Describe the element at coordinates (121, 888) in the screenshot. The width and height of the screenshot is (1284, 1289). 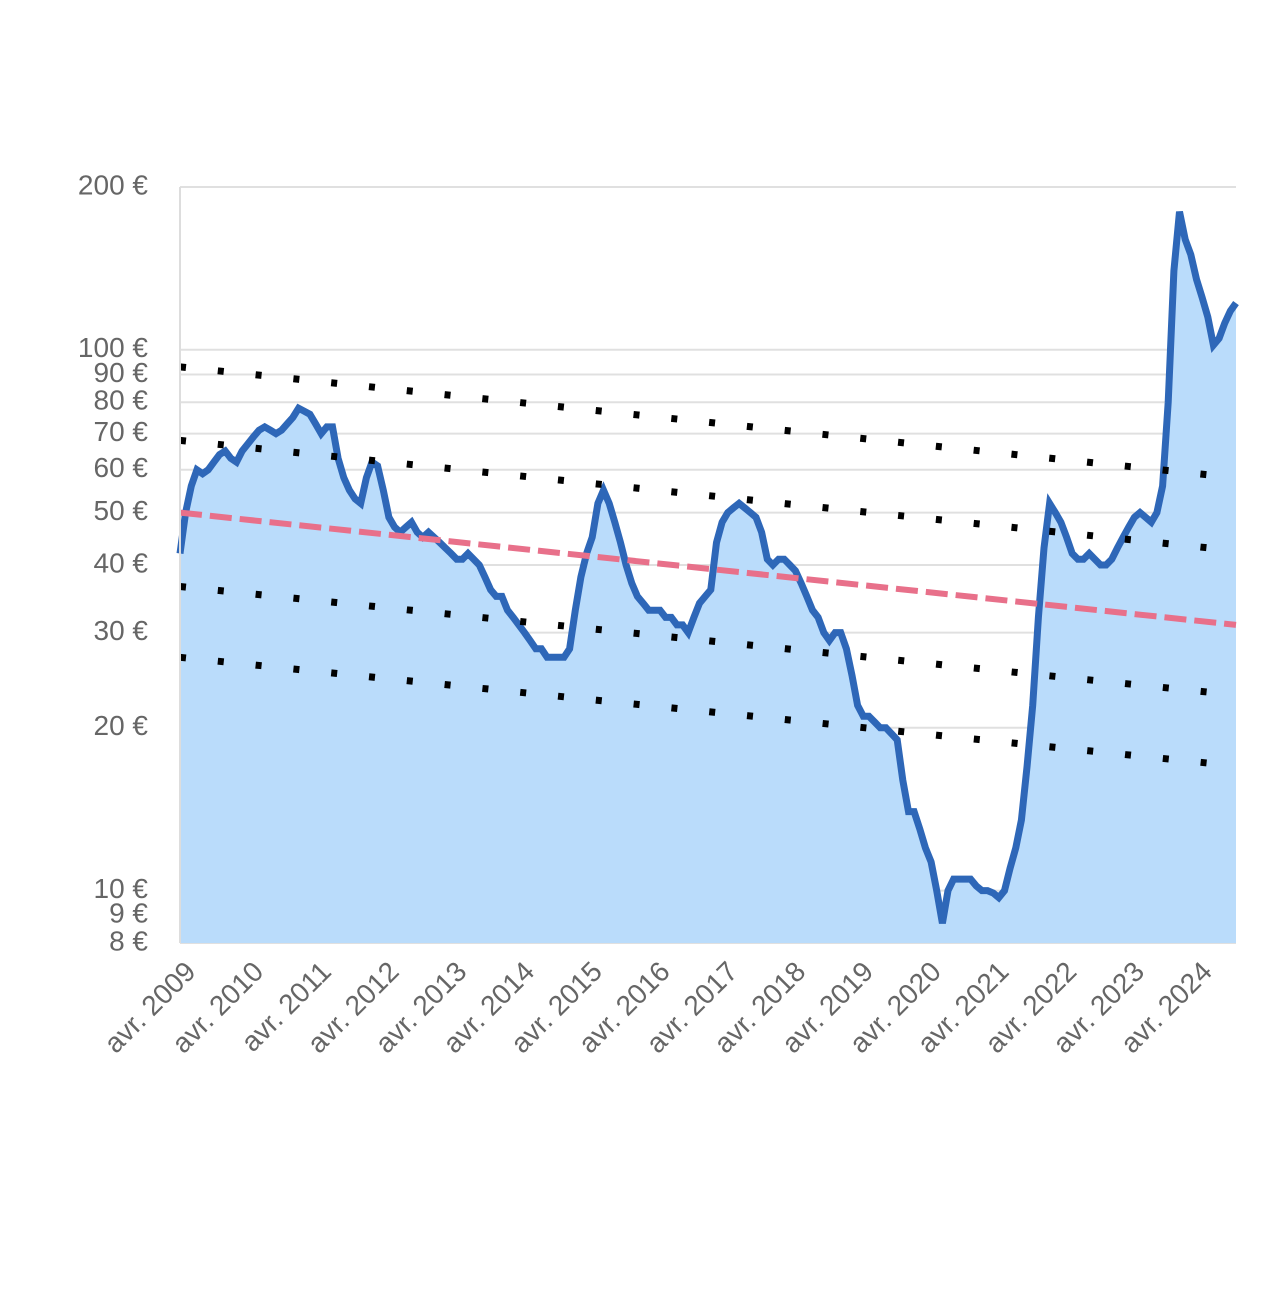
I see `y-tick-label: 10 €` at that location.